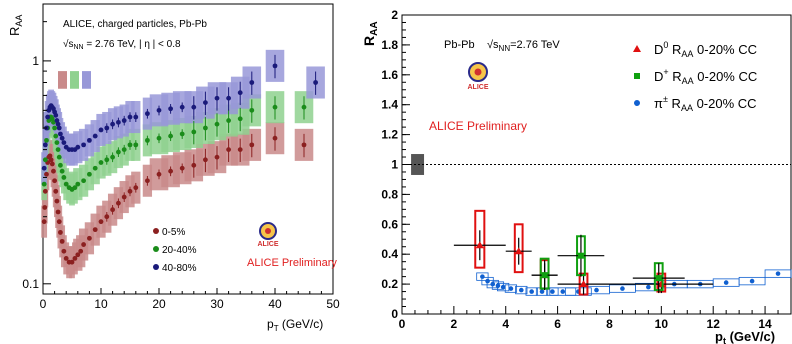  What do you see at coordinates (276, 328) in the screenshot?
I see `left-xlabel-sub: T` at bounding box center [276, 328].